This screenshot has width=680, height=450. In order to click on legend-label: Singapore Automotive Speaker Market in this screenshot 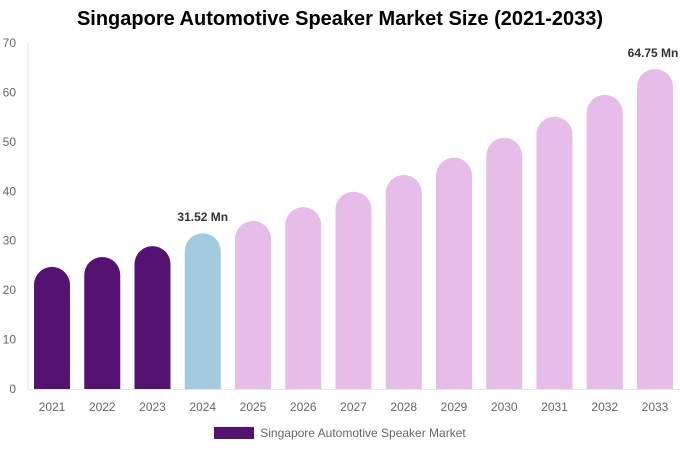, I will do `click(363, 433)`.